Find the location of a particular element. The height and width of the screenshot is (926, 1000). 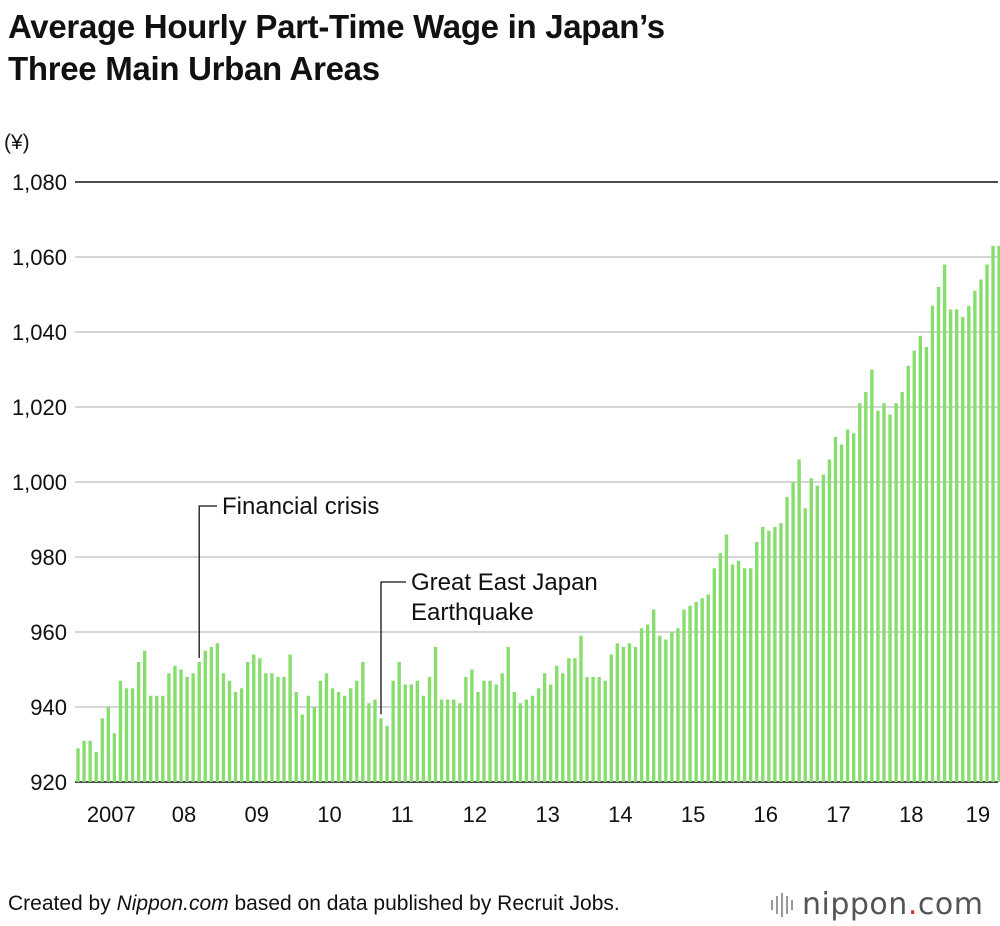

annotation-leader-line is located at coordinates (393, 648).